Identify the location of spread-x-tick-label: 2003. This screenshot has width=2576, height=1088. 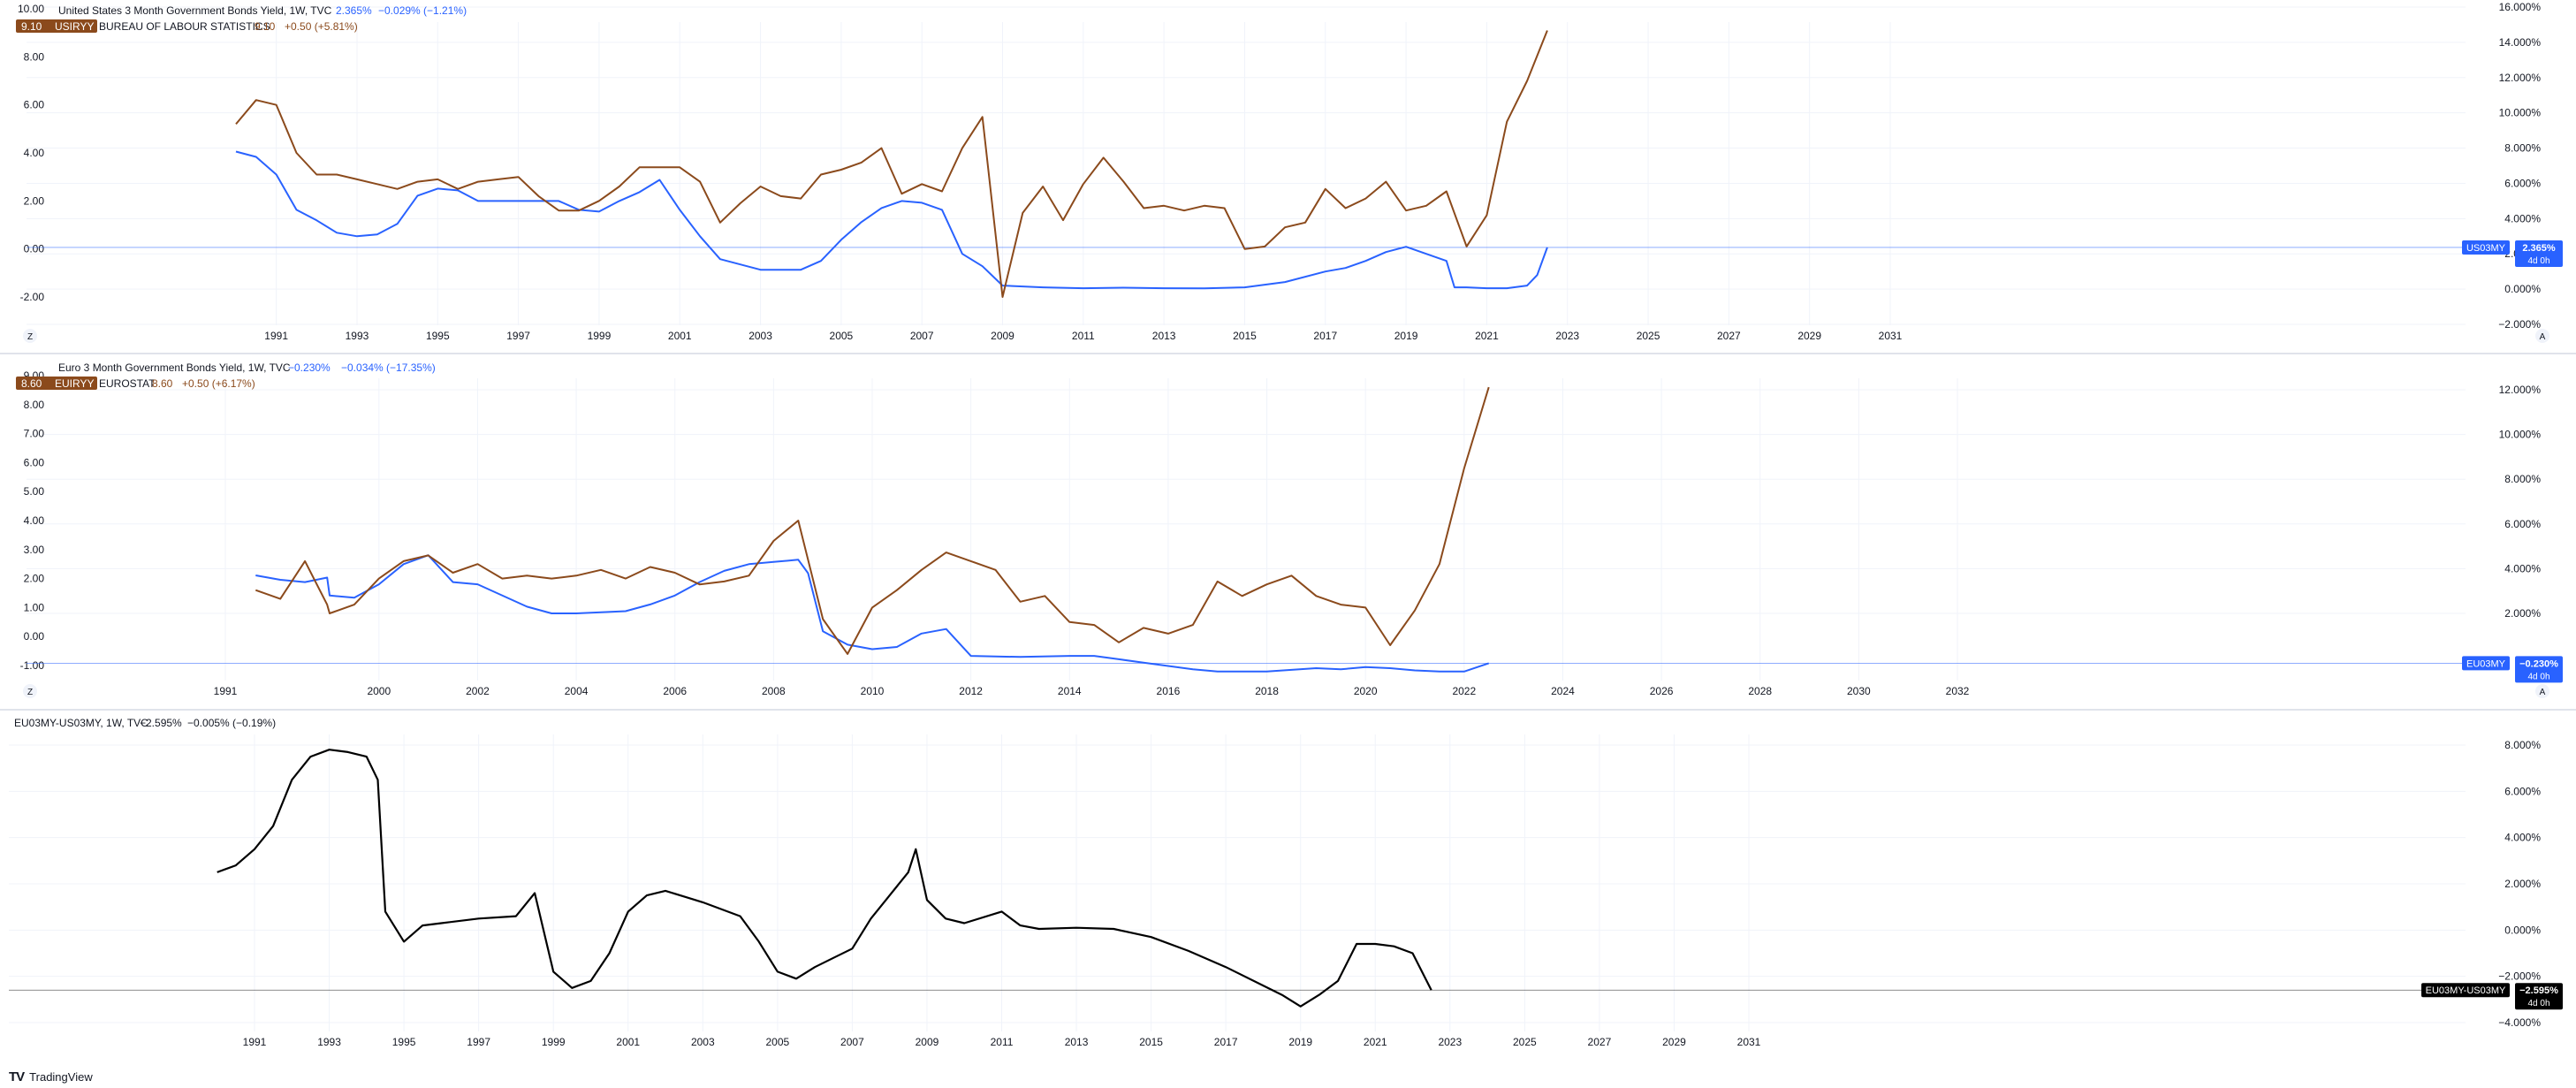
(703, 1042).